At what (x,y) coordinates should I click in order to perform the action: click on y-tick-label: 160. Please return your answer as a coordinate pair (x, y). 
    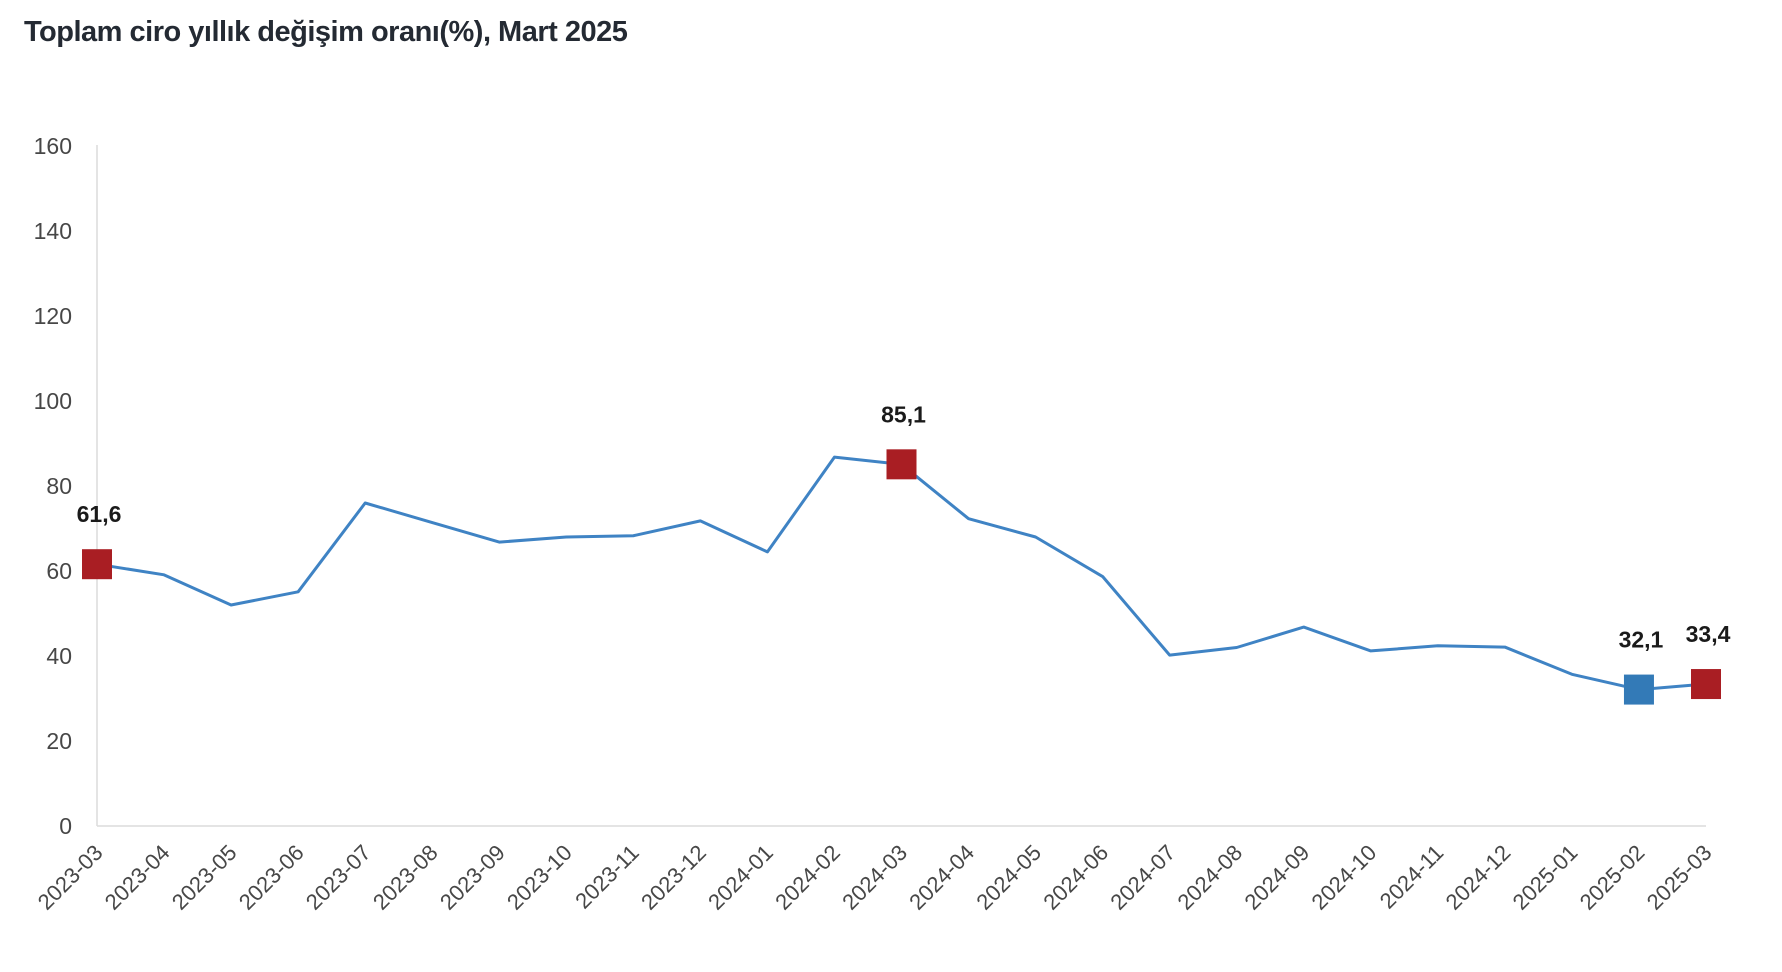
    Looking at the image, I should click on (53, 146).